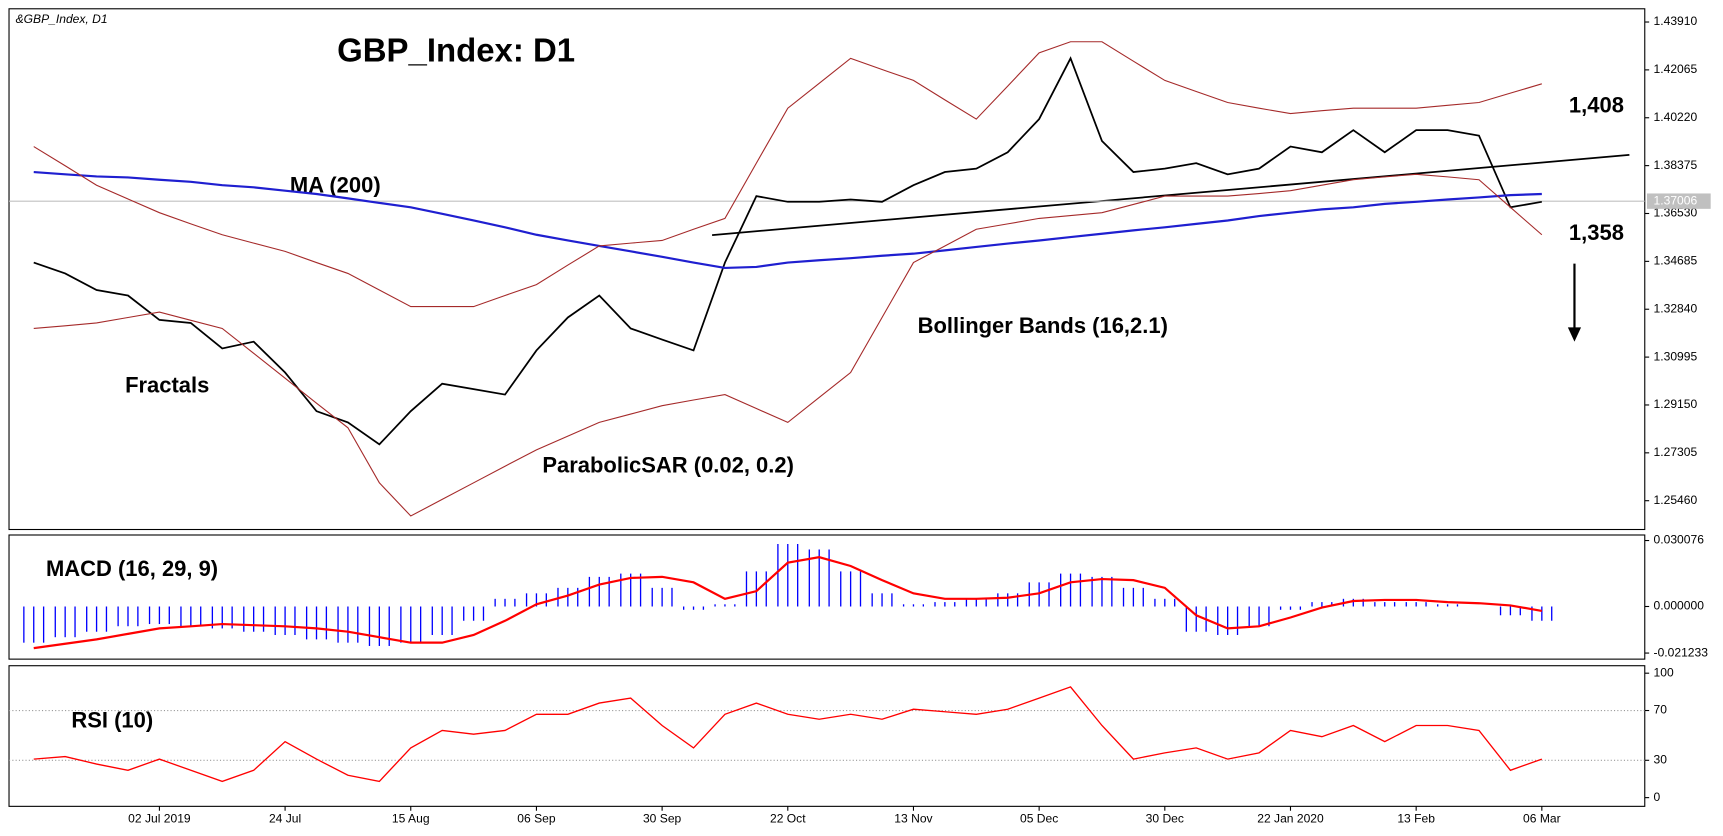  I want to click on macd-title: MACD (16, 29, 9), so click(132, 568).